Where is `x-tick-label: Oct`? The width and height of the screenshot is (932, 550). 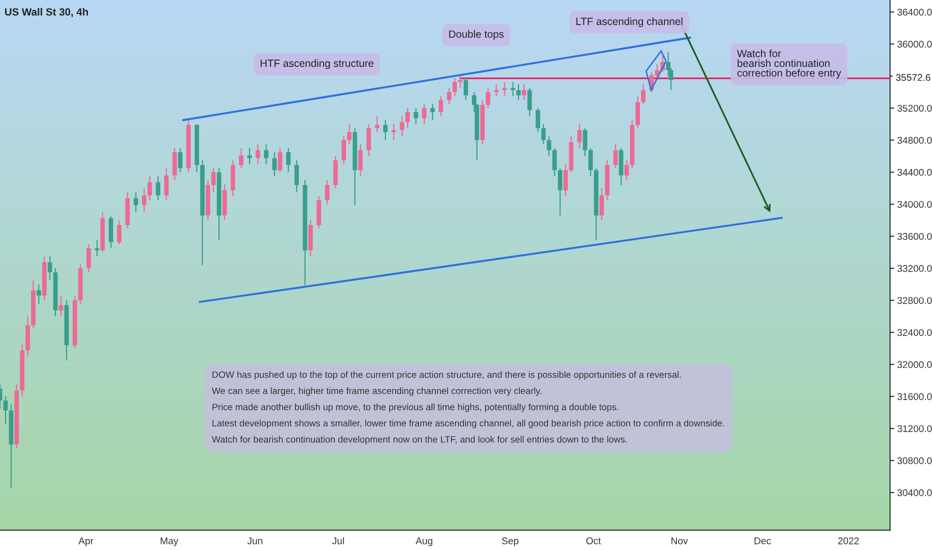
x-tick-label: Oct is located at coordinates (593, 540).